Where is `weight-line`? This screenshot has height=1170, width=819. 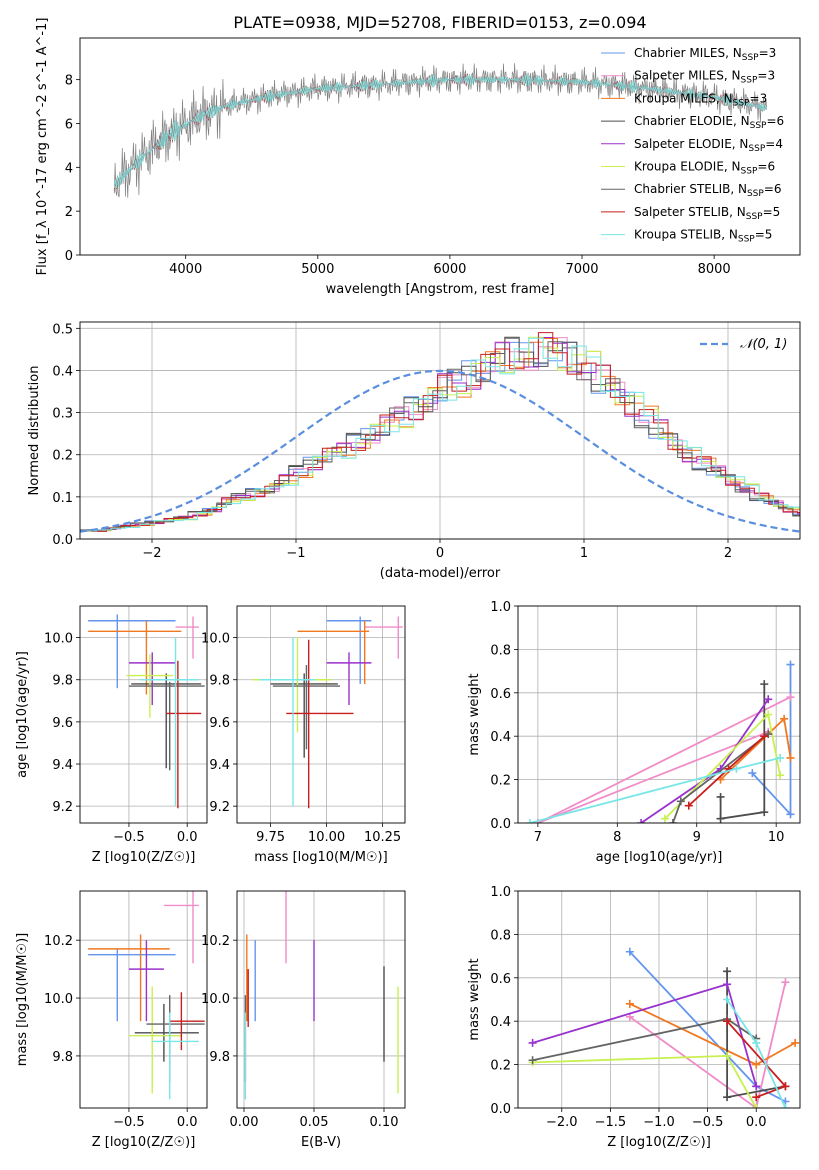
weight-line is located at coordinates (664, 759).